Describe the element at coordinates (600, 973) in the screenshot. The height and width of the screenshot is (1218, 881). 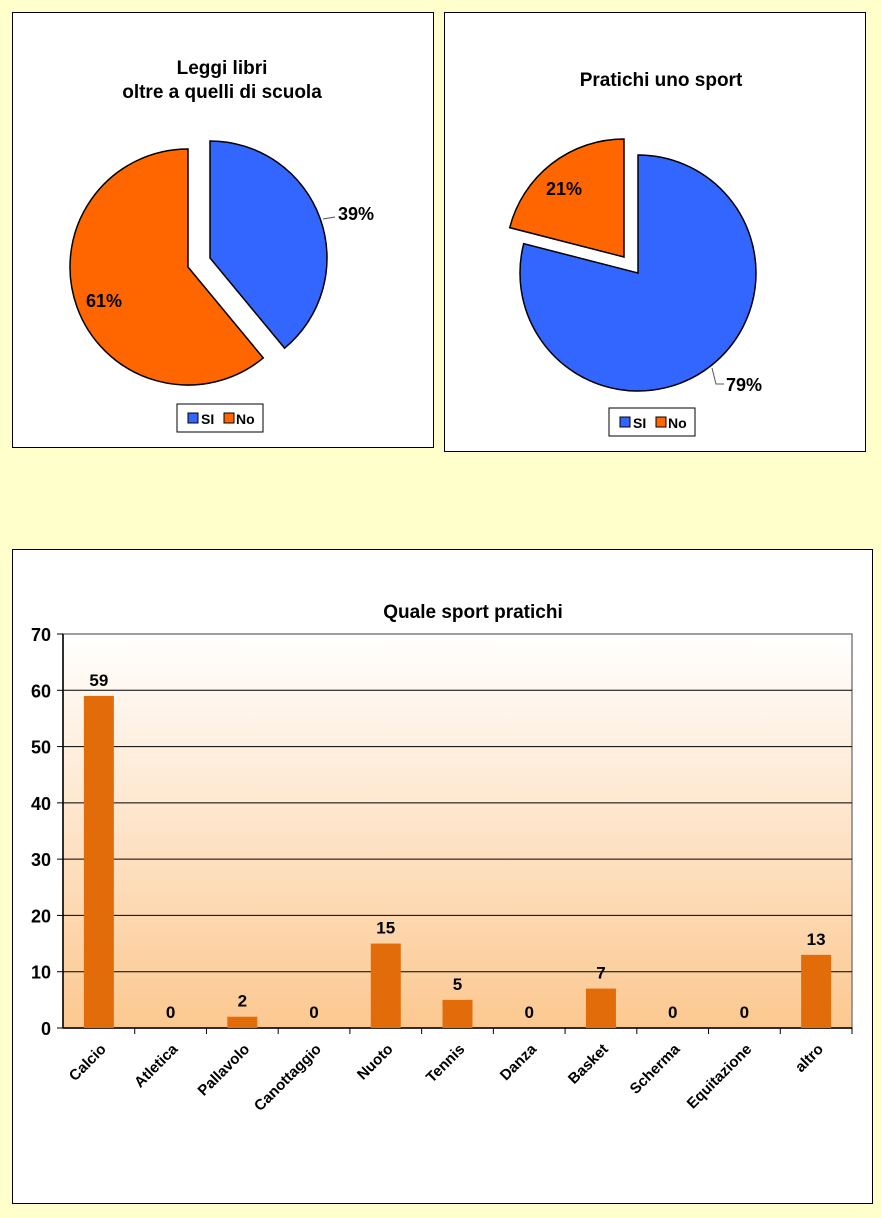
I see `bar-value-label: 7` at that location.